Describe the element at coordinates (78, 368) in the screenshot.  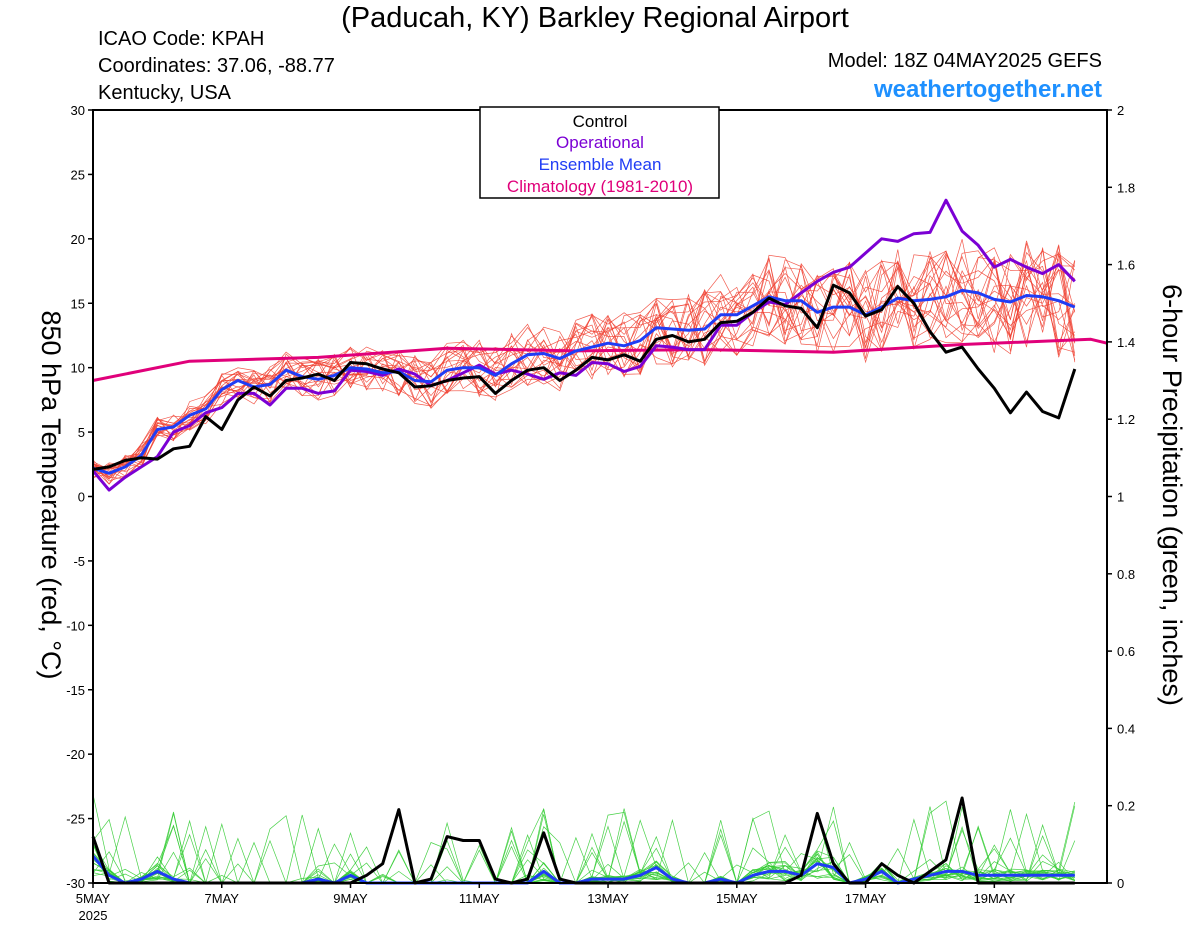
I see `y-tick-label: 10` at that location.